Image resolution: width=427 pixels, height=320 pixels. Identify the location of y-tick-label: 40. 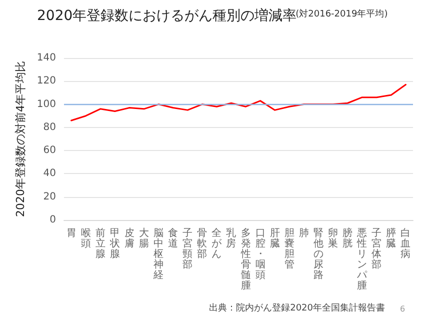
(49, 174).